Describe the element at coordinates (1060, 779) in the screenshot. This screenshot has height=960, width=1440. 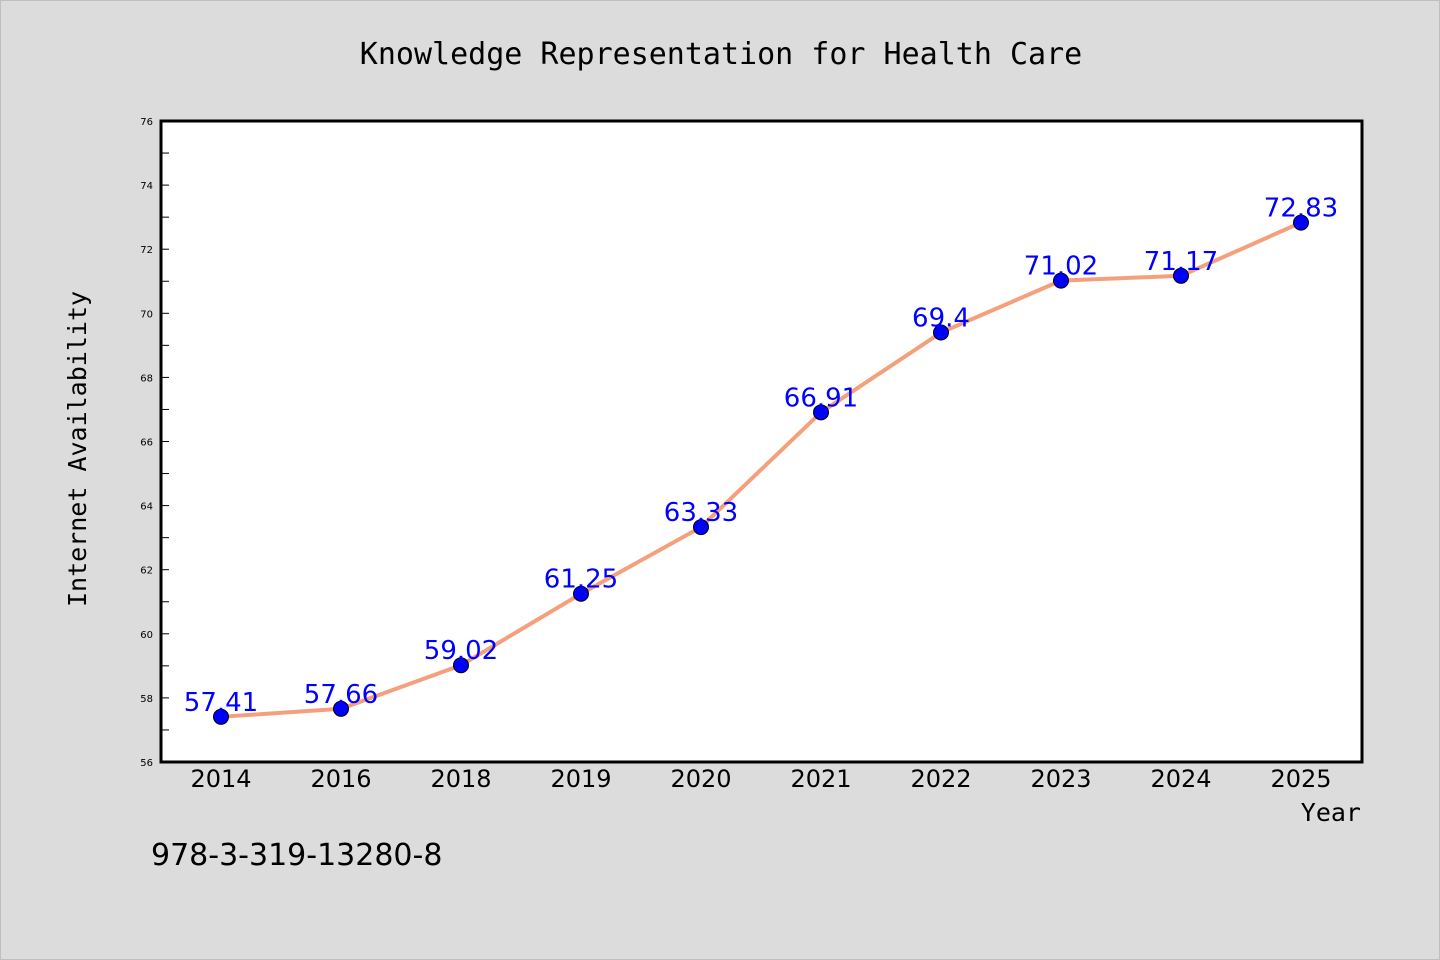
I see `x-tick-label: 2023` at that location.